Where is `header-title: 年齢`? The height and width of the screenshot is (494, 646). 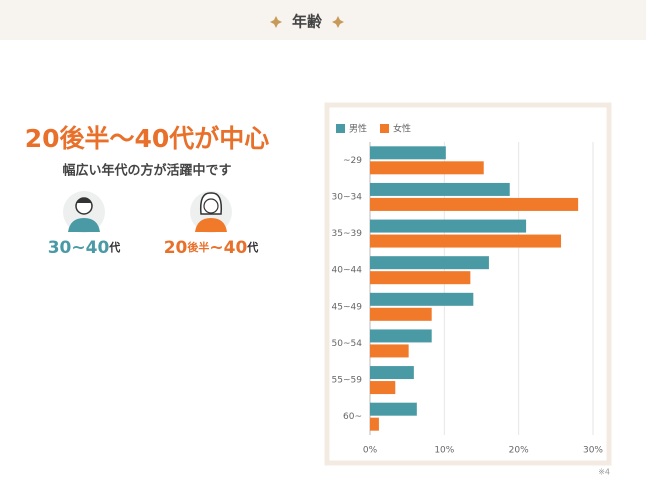 header-title: 年齢 is located at coordinates (307, 22).